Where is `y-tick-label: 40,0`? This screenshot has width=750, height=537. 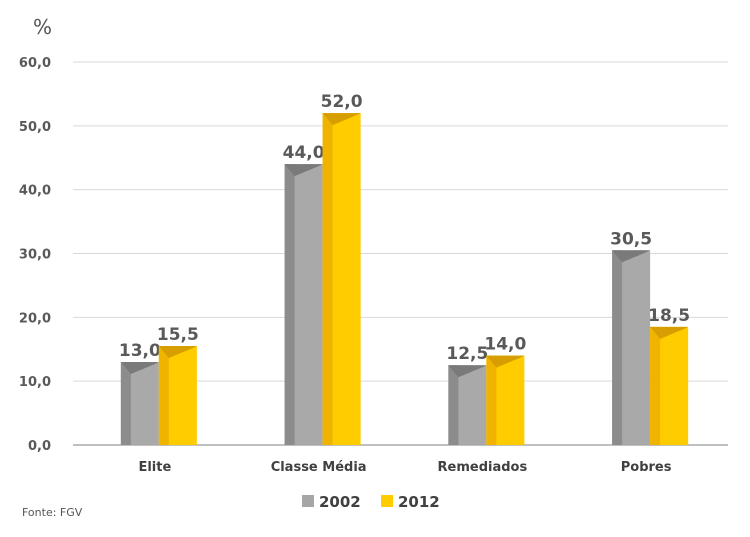
y-tick-label: 40,0 is located at coordinates (35, 191).